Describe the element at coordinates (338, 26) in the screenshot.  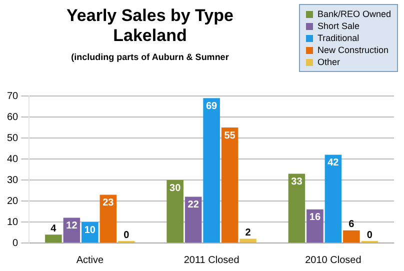
I see `legend-label: Short Sale` at that location.